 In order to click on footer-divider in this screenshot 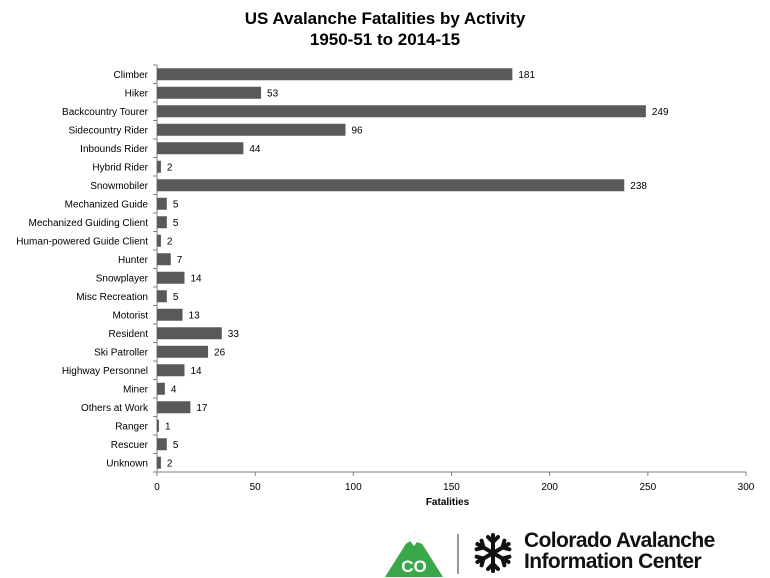, I will do `click(458, 554)`.